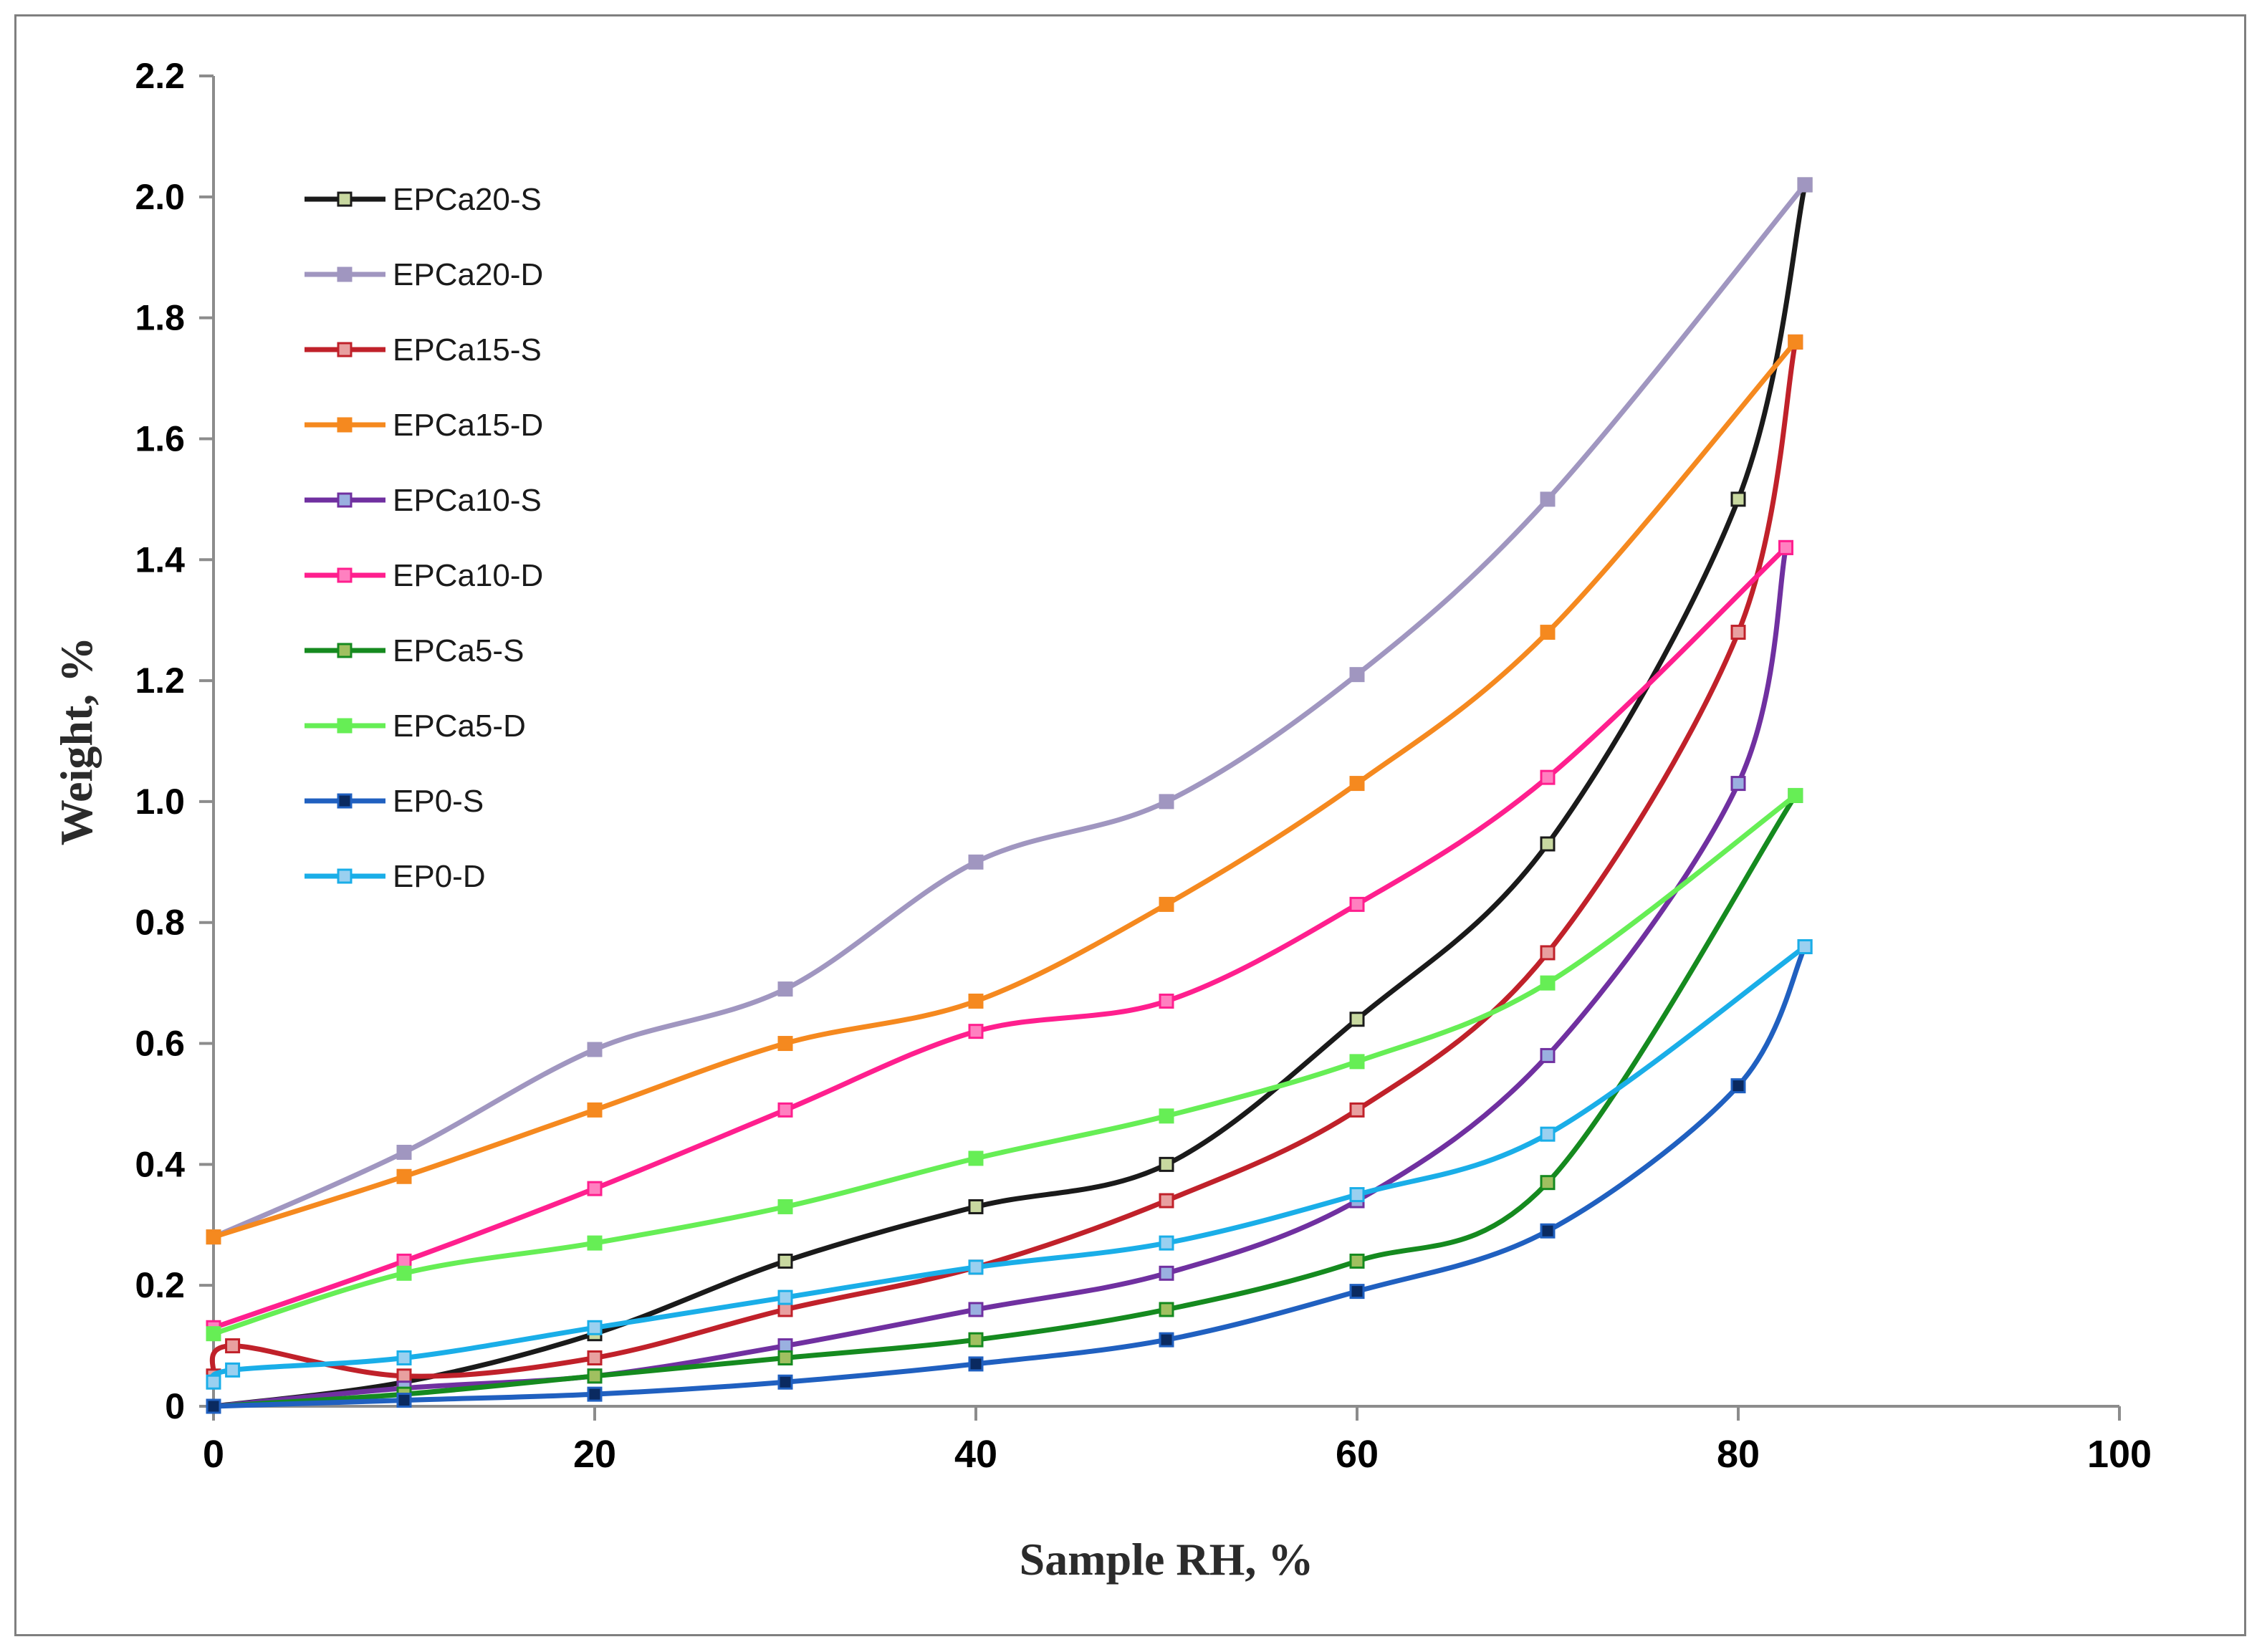  I want to click on x-tick-label: 60, so click(1357, 1454).